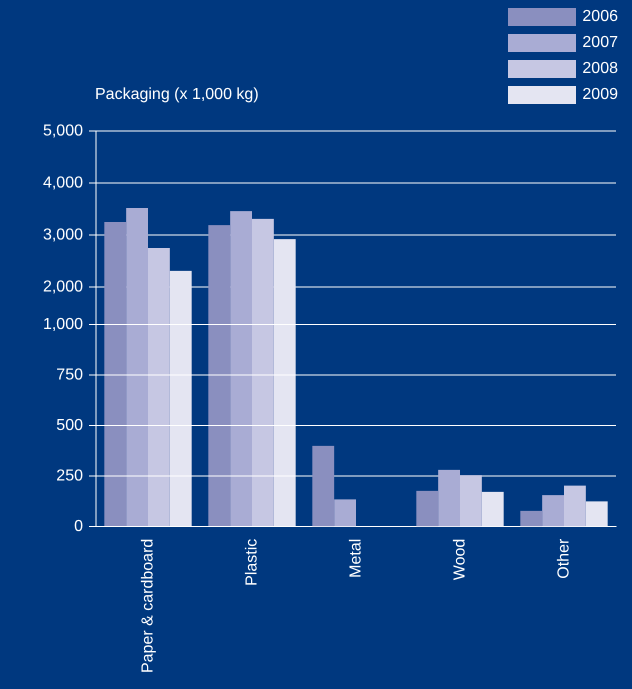  What do you see at coordinates (177, 95) in the screenshot?
I see `y-axis-title: Packaging (x 1,000 kg)` at bounding box center [177, 95].